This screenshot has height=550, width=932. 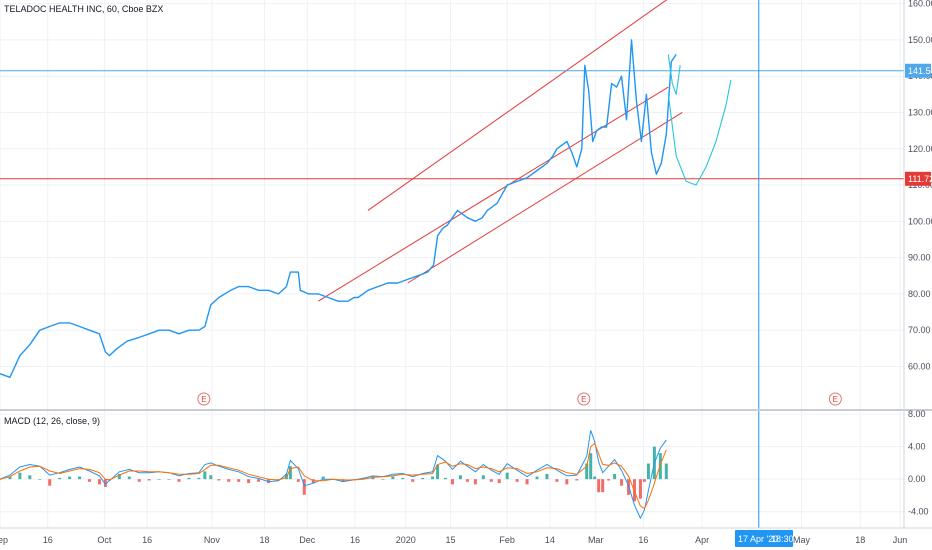 I want to click on time-tick-label: 2020, so click(x=406, y=540).